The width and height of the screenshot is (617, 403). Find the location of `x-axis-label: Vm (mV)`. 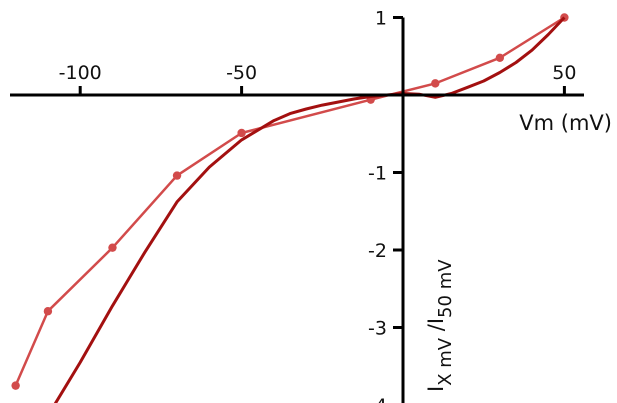

x-axis-label: Vm (mV) is located at coordinates (565, 123).